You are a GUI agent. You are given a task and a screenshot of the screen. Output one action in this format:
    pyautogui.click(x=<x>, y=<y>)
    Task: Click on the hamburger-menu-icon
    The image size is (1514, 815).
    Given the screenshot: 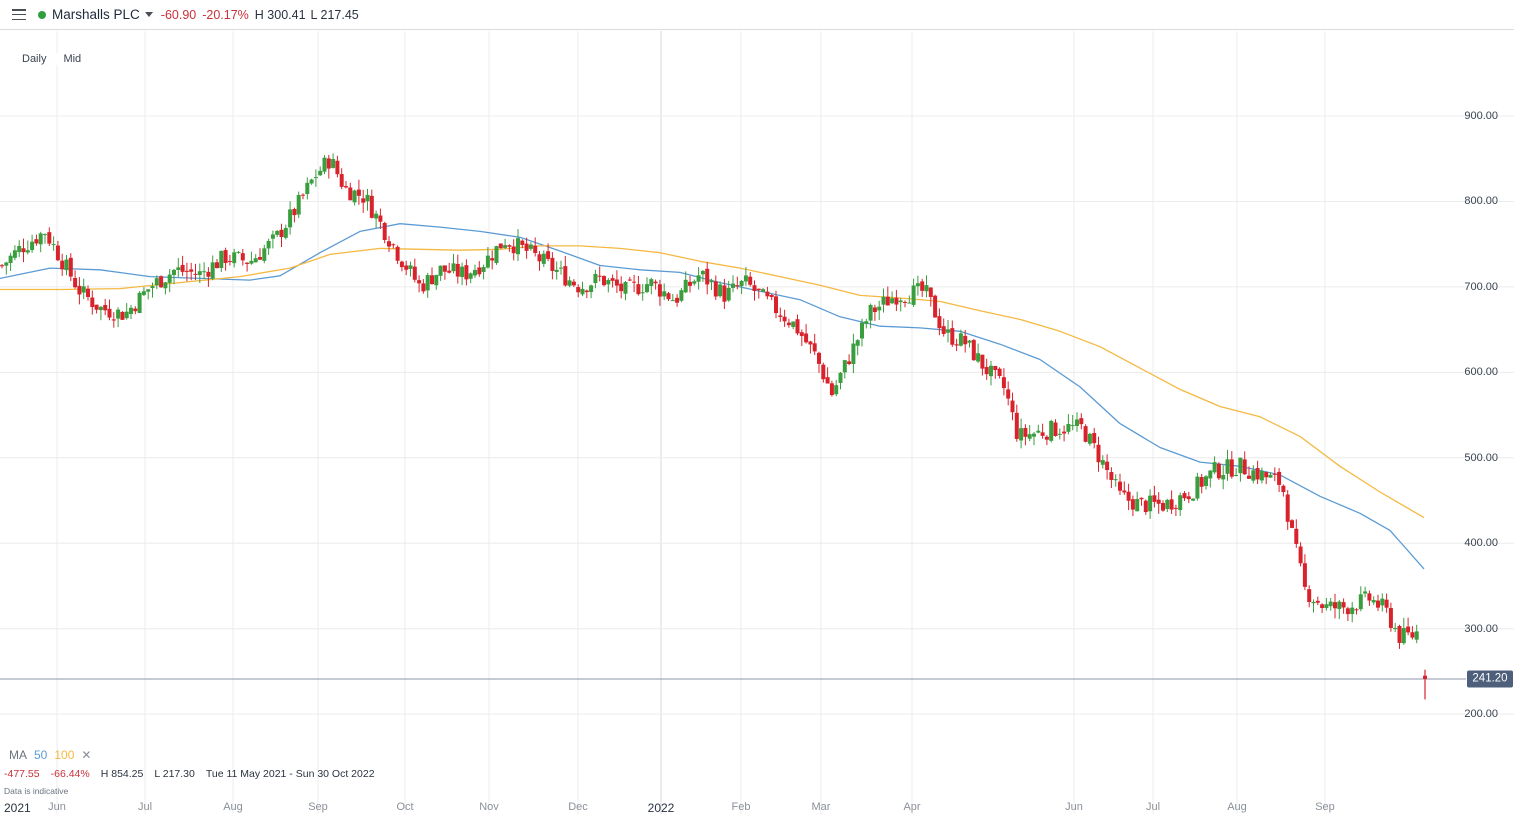 What is the action you would take?
    pyautogui.click(x=19, y=14)
    